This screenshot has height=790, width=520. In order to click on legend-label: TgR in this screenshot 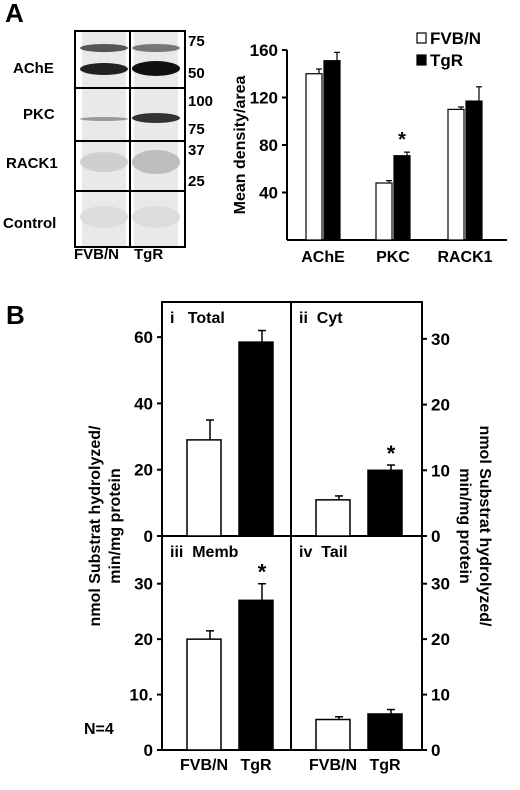, I will do `click(446, 60)`.